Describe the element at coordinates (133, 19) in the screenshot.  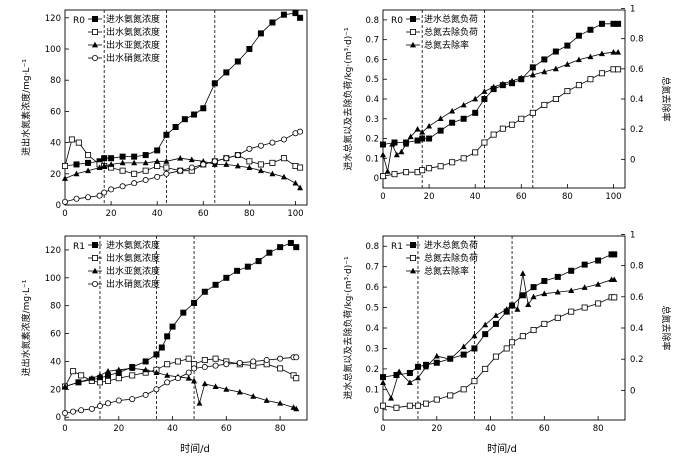
I see `legend-label: 进水氨氮浓度` at that location.